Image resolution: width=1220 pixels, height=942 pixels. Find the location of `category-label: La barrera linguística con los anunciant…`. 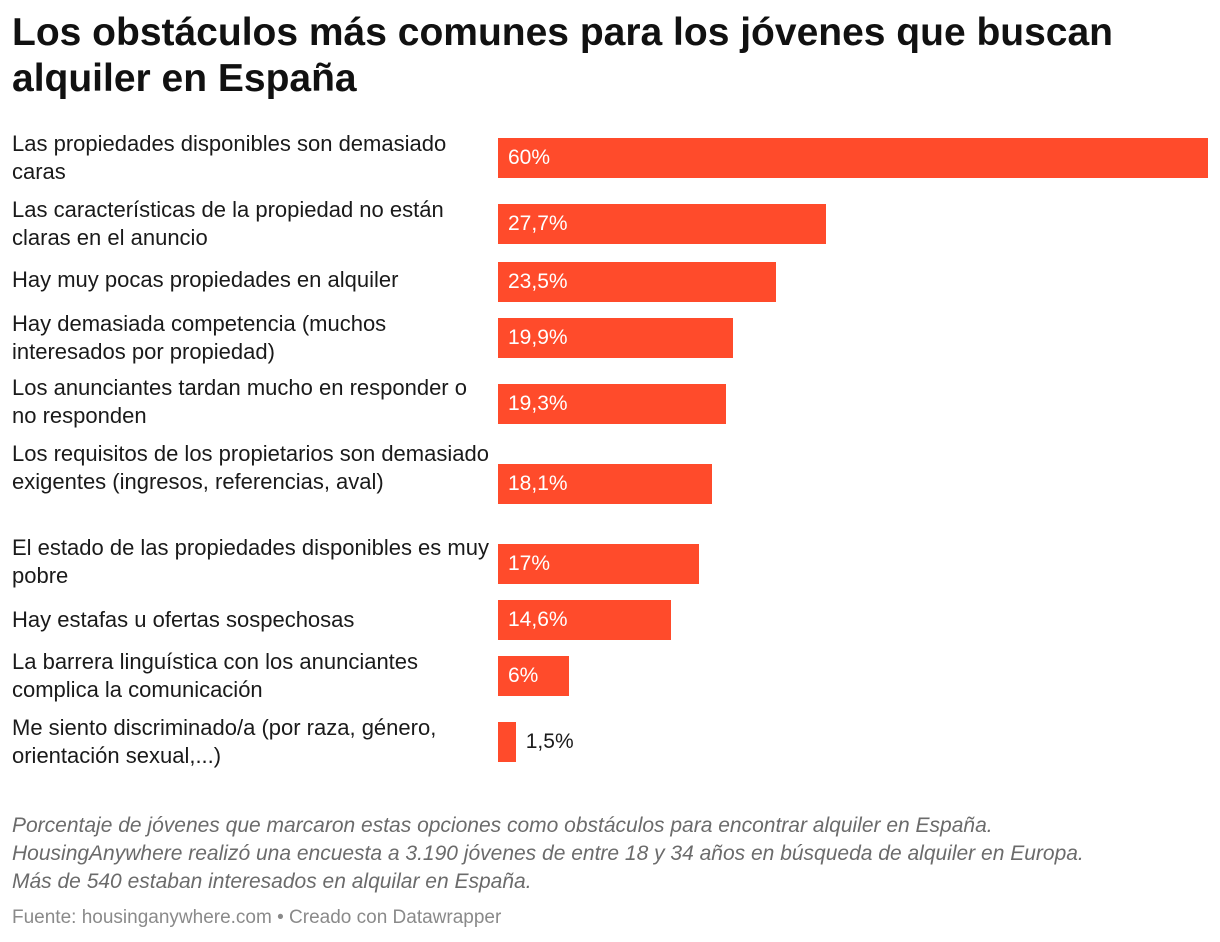

category-label: La barrera linguística con los anunciant… is located at coordinates (215, 675).